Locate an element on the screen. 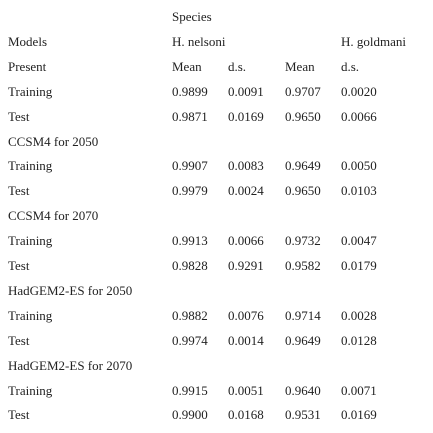 This screenshot has width=433, height=433. header-group: H. goldmani is located at coordinates (373, 41).